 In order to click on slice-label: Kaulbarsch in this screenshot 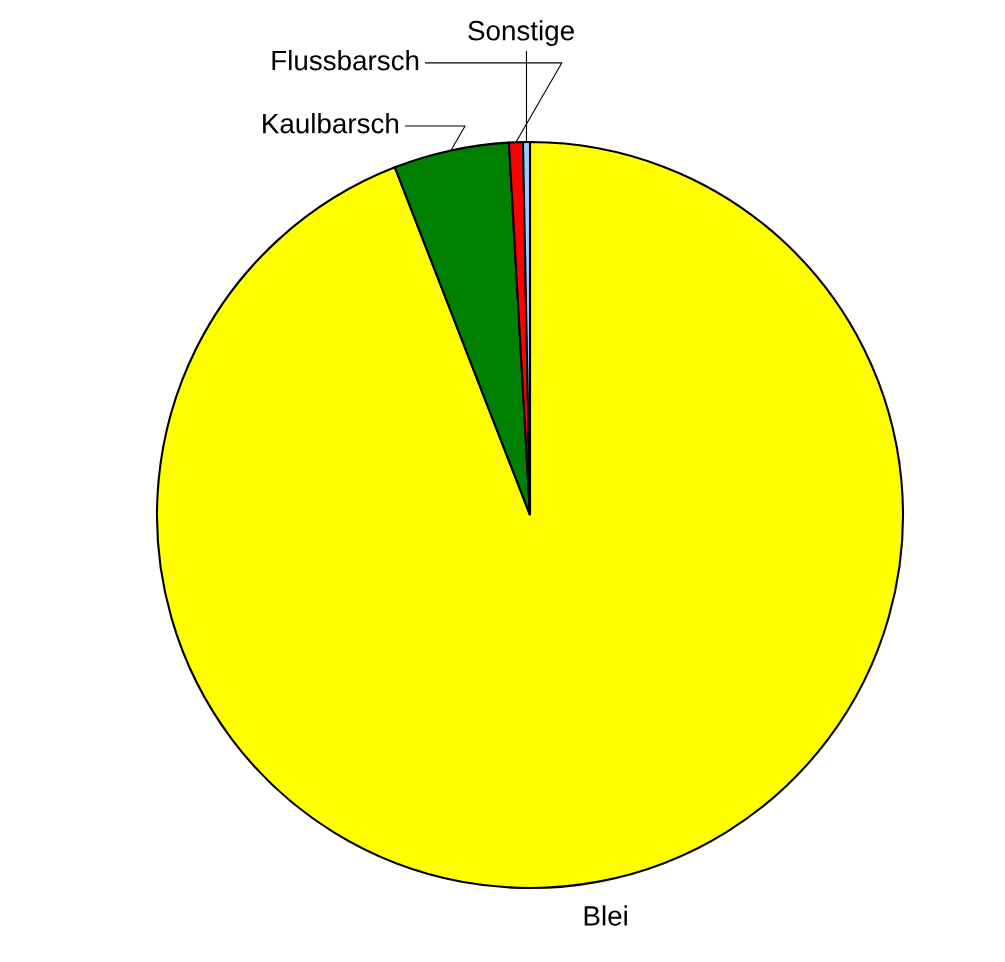, I will do `click(331, 123)`.